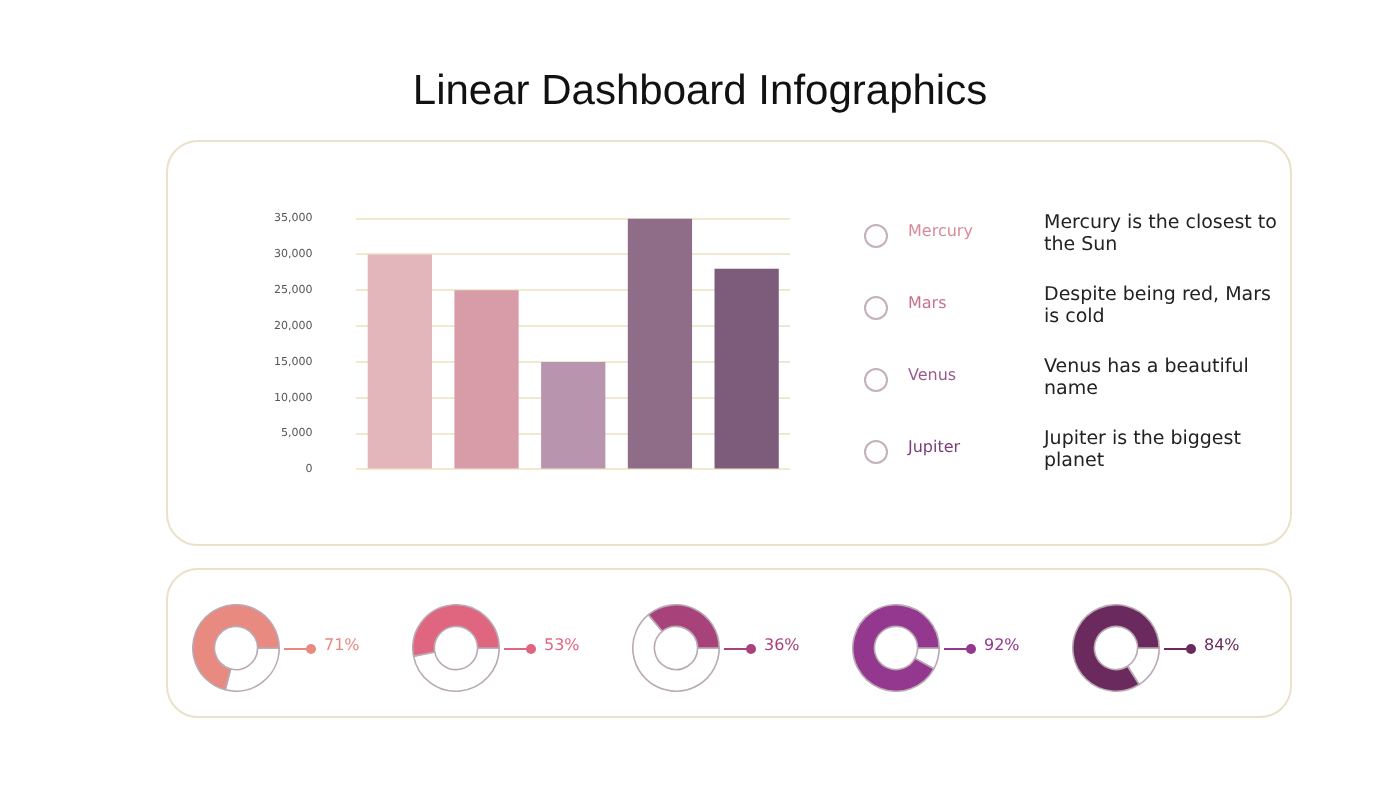  What do you see at coordinates (782, 645) in the screenshot?
I see `data-label: 36%` at bounding box center [782, 645].